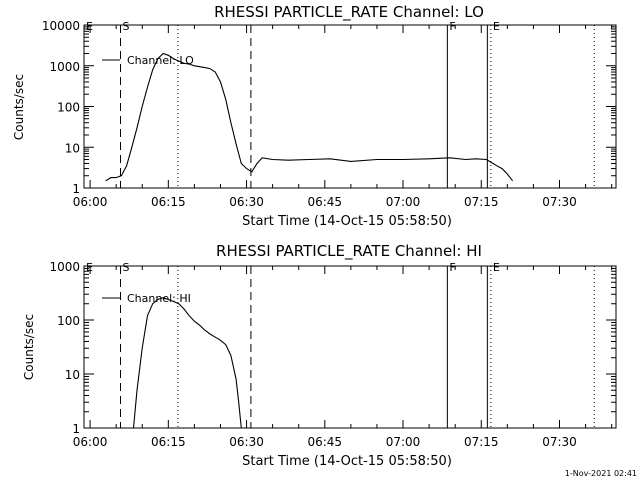 This screenshot has height=480, width=640. Describe the element at coordinates (187, 363) in the screenshot. I see `series-line` at that location.